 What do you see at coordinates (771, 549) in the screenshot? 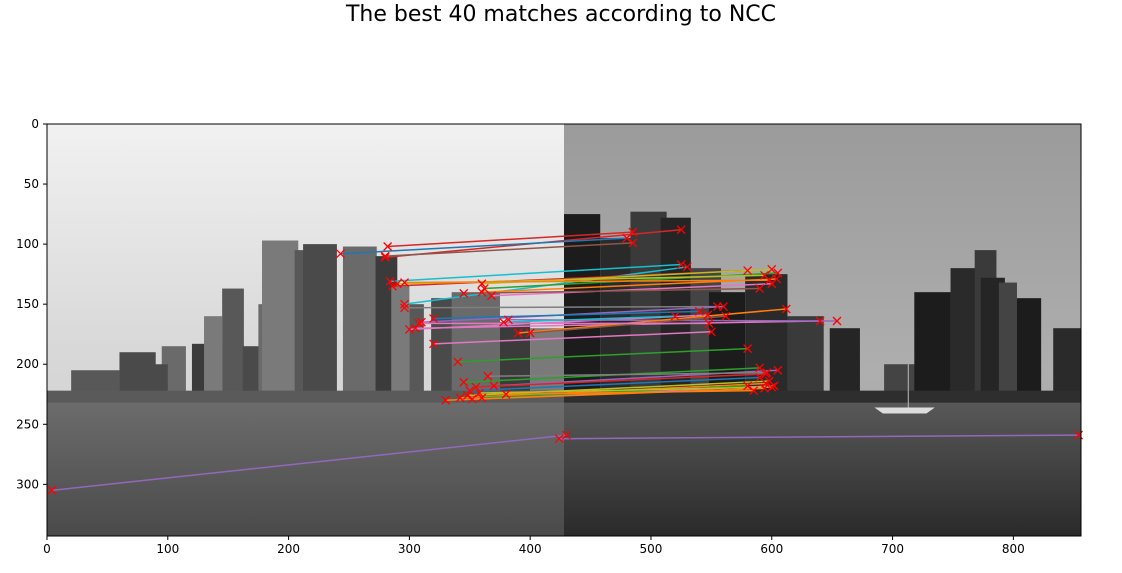
I see `x-tick-label: 600` at bounding box center [771, 549].